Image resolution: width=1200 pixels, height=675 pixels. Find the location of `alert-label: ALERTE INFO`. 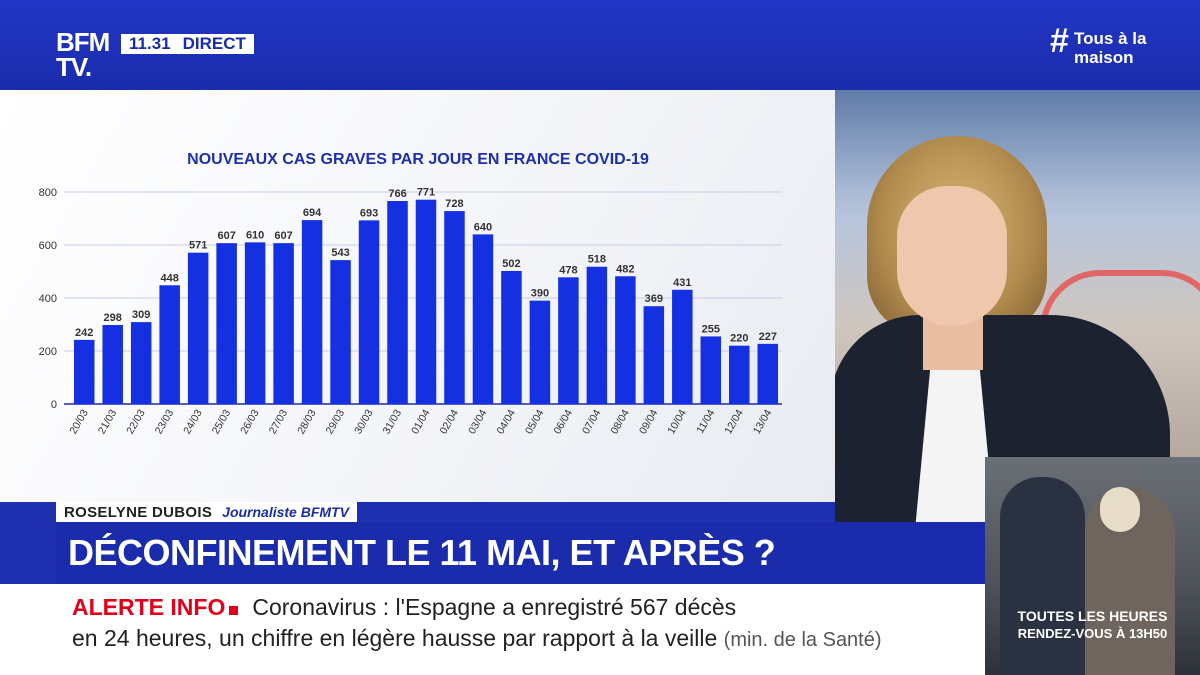

alert-label: ALERTE INFO is located at coordinates (155, 607).